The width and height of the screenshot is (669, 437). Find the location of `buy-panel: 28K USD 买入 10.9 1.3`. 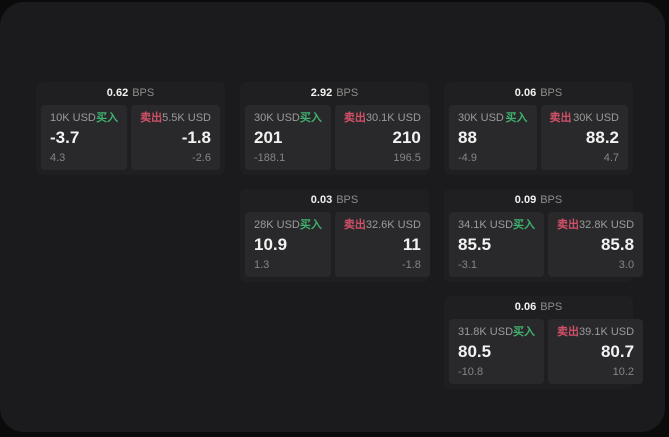

buy-panel: 28K USD 买入 10.9 1.3 is located at coordinates (288, 244).